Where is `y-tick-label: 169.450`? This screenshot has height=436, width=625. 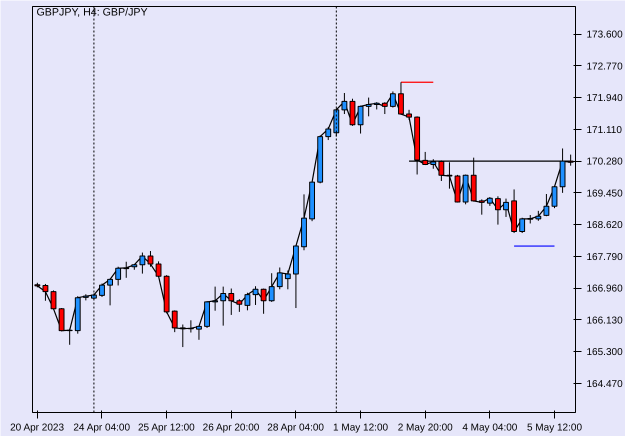 y-tick-label: 169.450 is located at coordinates (605, 194).